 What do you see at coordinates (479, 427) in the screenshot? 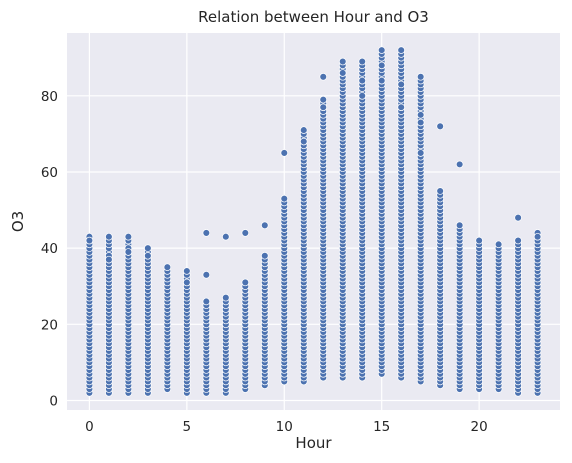
I see `x-tick-label: 20` at bounding box center [479, 427].